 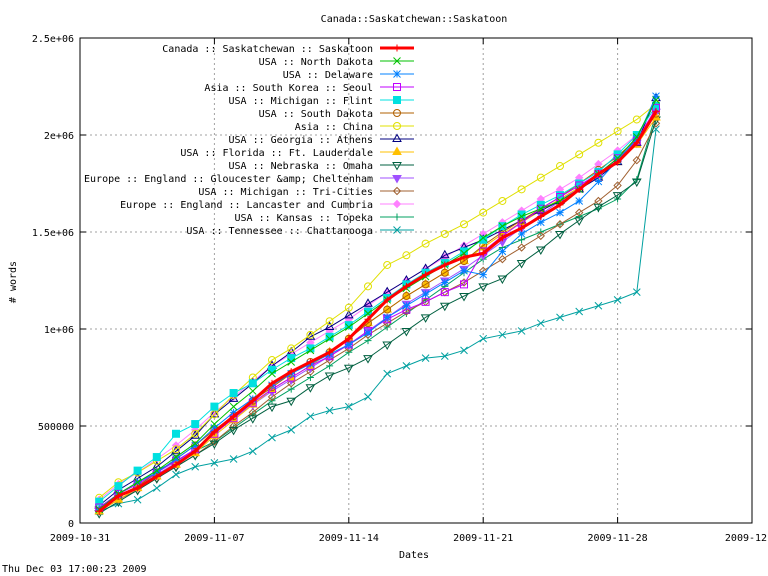 I want to click on y-tick-label: 500000, so click(x=56, y=427).